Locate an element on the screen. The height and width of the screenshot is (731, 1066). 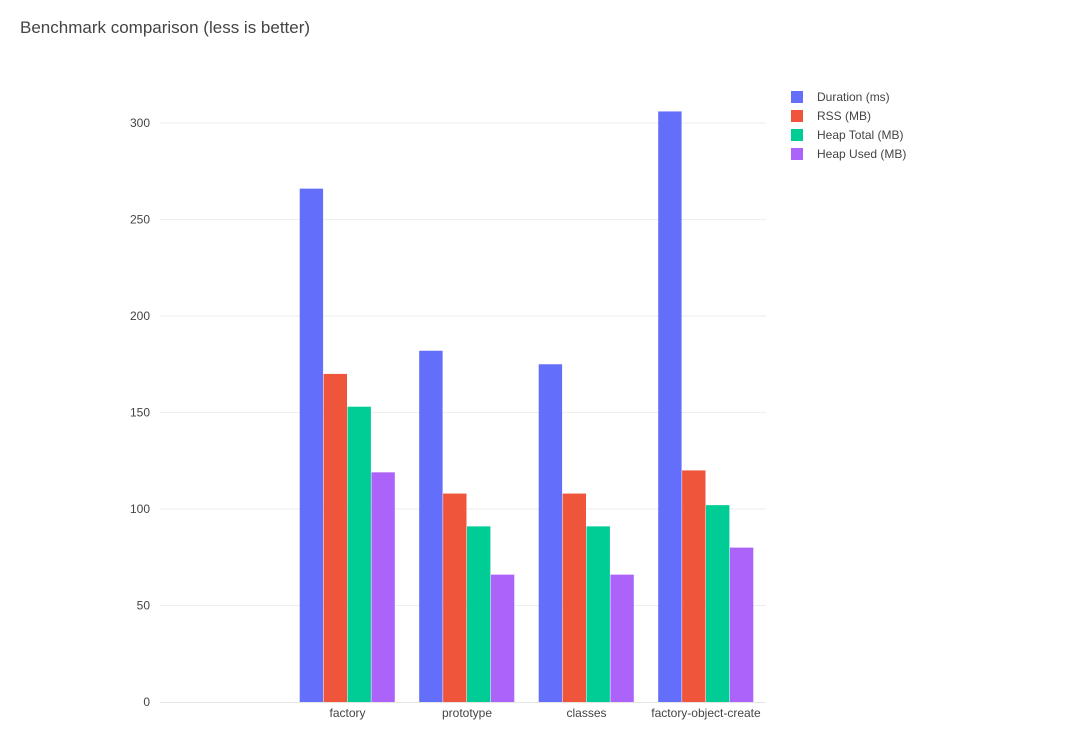
y-tick-label: 300 is located at coordinates (140, 123).